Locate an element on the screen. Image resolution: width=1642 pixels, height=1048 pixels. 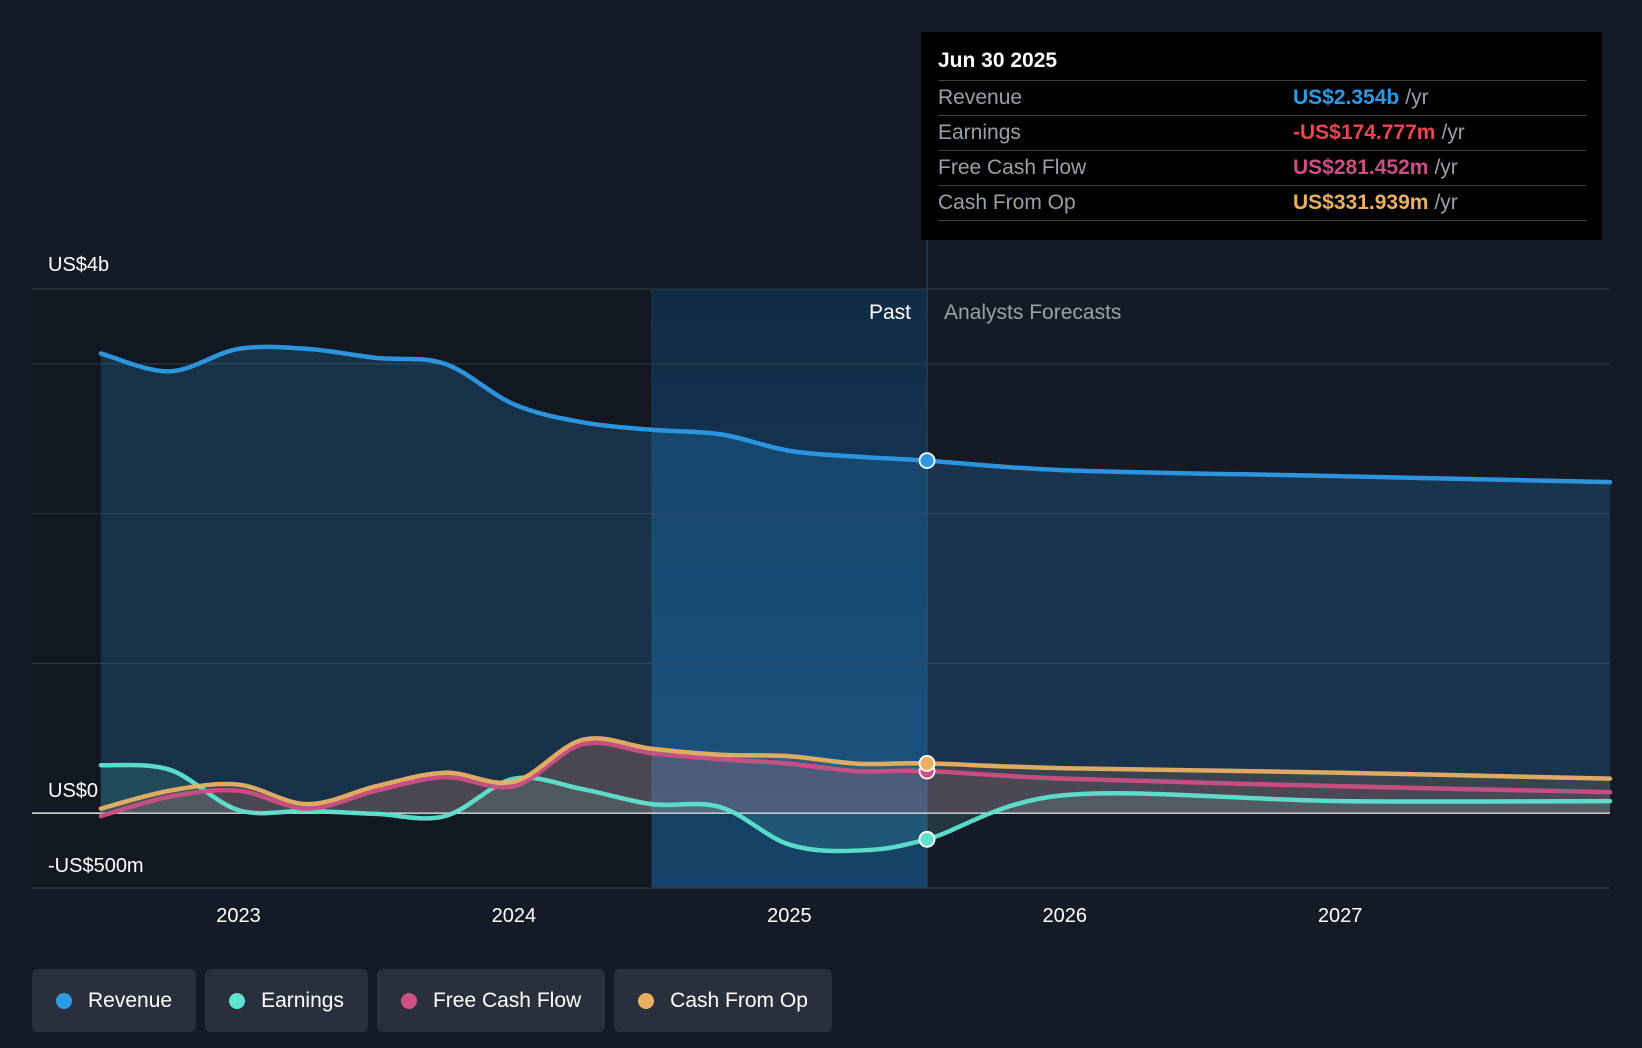
x-tick-label: 2027 is located at coordinates (1340, 916).